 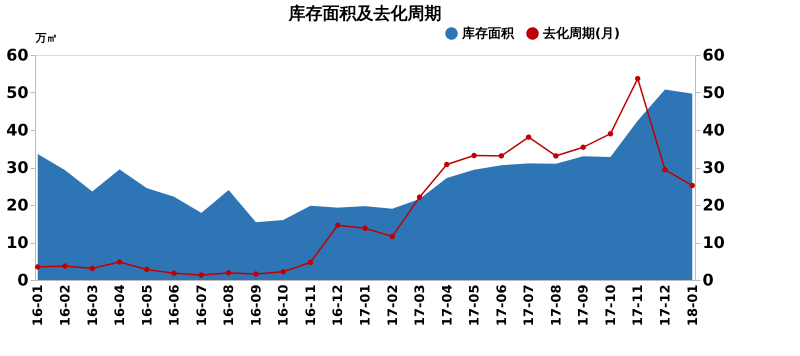 What do you see at coordinates (556, 305) in the screenshot?
I see `x-tick-label: 17-08` at bounding box center [556, 305].